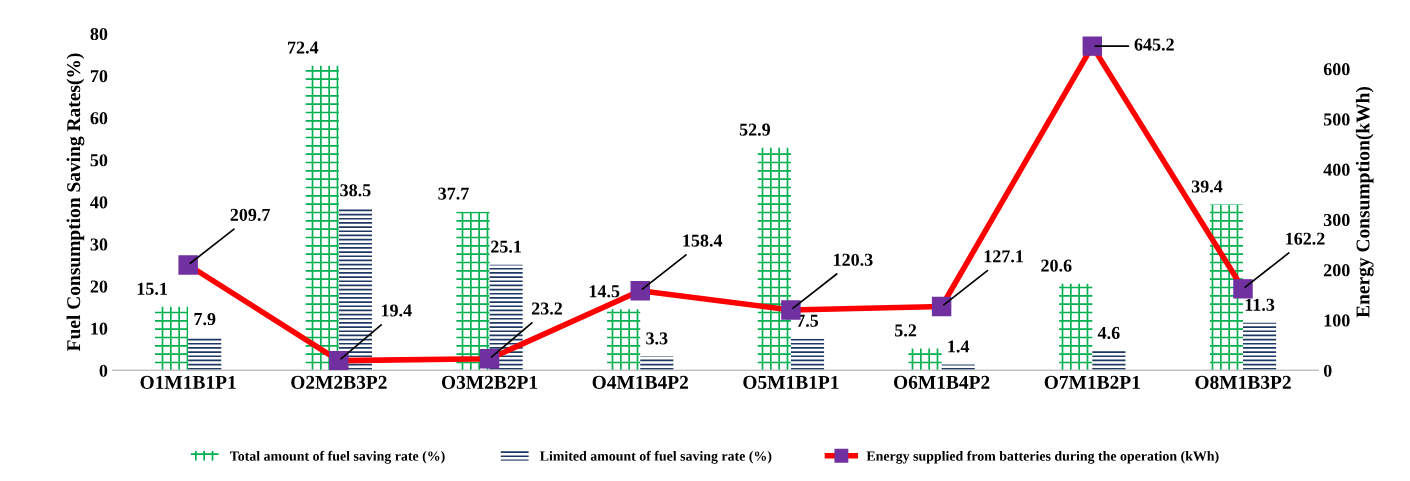 The height and width of the screenshot is (481, 1410). What do you see at coordinates (1154, 44) in the screenshot?
I see `data-label: 645.2` at bounding box center [1154, 44].